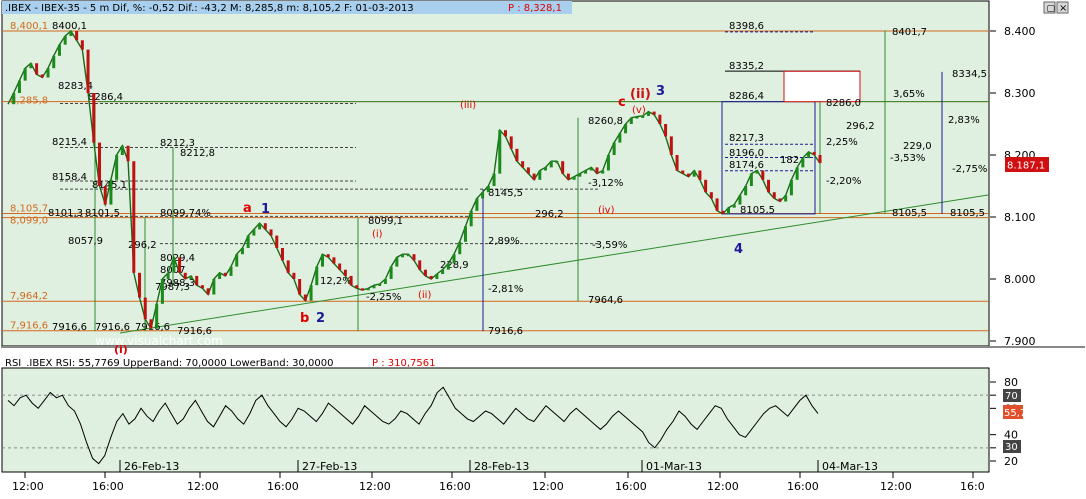 Image resolution: width=1086 pixels, height=499 pixels. What do you see at coordinates (674, 466) in the screenshot?
I see `date-label: 01-Mar-13` at bounding box center [674, 466].